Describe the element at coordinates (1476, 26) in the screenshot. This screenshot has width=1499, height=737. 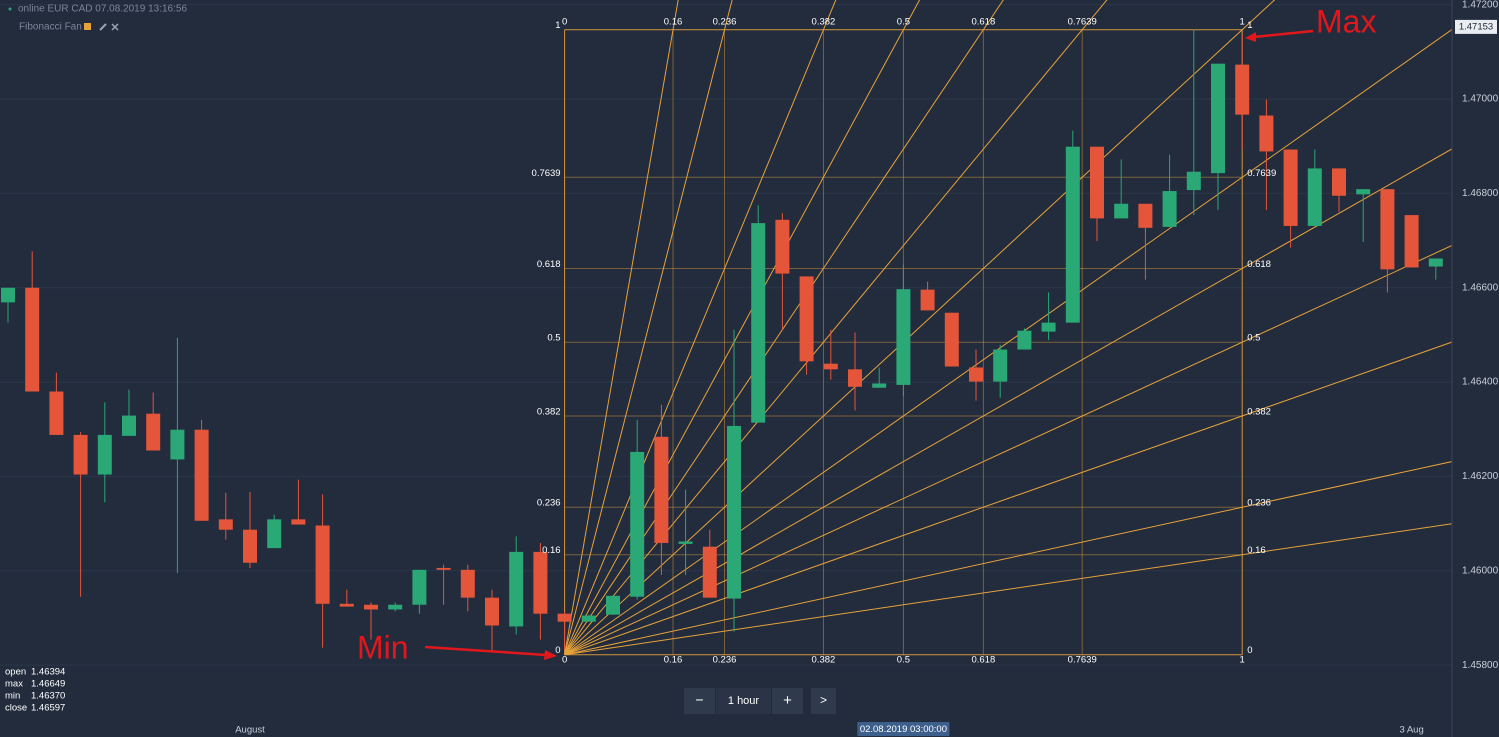
I see `last-price-label: 1.47153` at that location.